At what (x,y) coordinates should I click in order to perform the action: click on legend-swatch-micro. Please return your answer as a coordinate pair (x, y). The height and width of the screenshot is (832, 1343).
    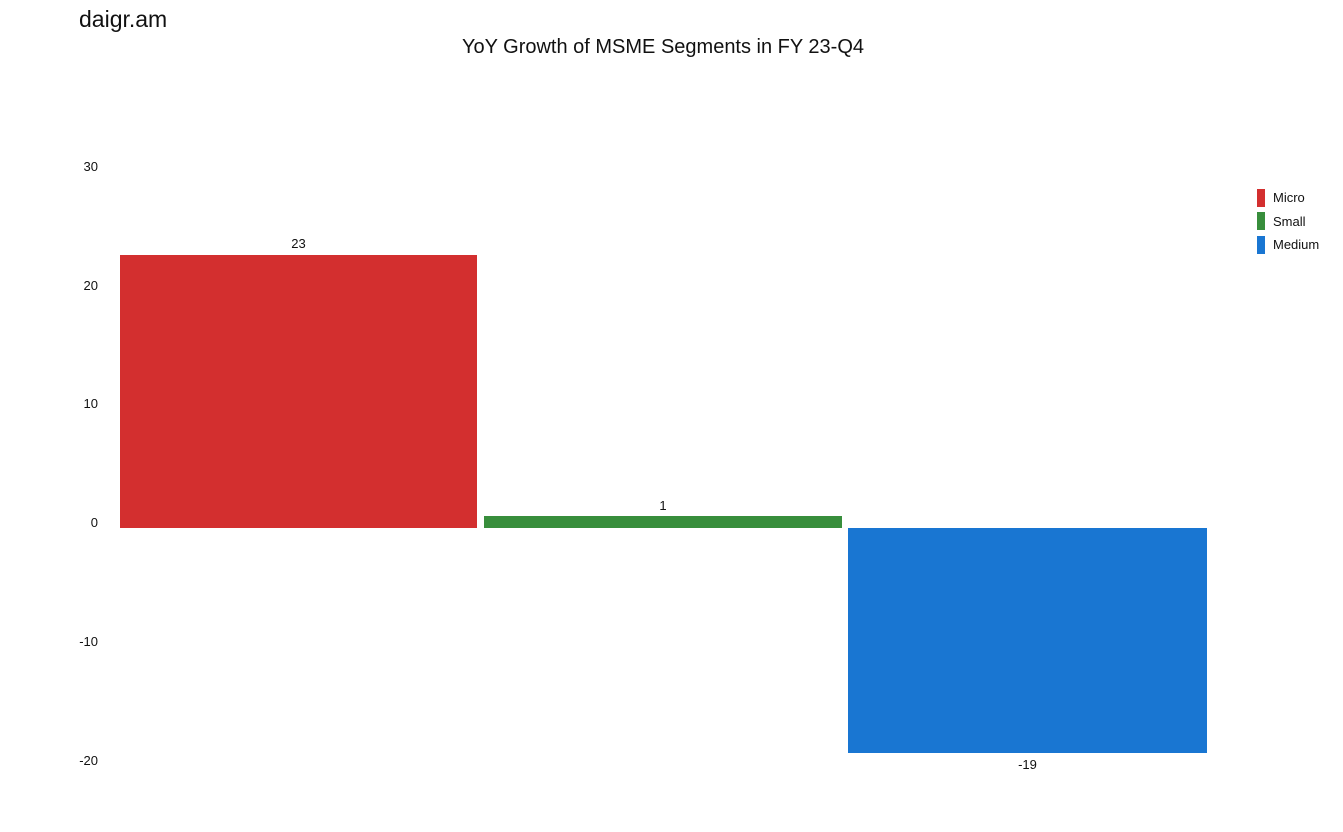
    Looking at the image, I should click on (1261, 197).